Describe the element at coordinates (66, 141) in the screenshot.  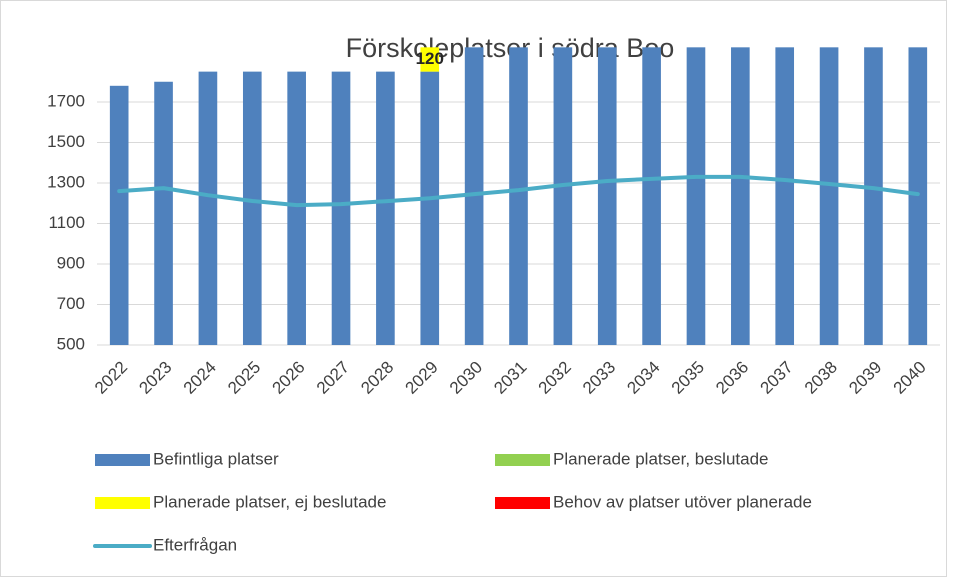
I see `y-tick-label: 1500` at that location.